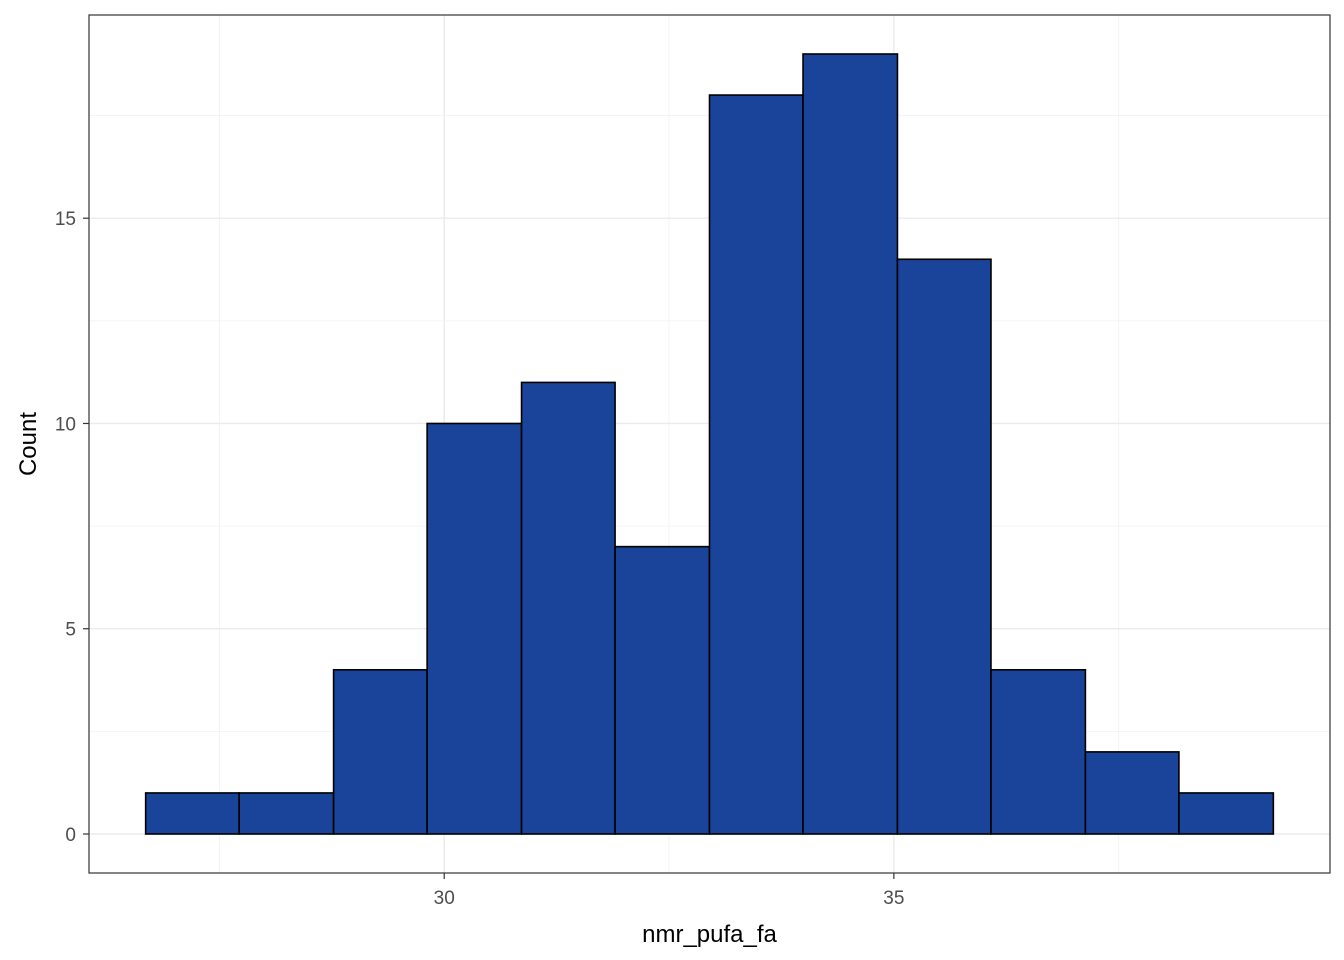  I want to click on x-tick-label: 30, so click(444, 898).